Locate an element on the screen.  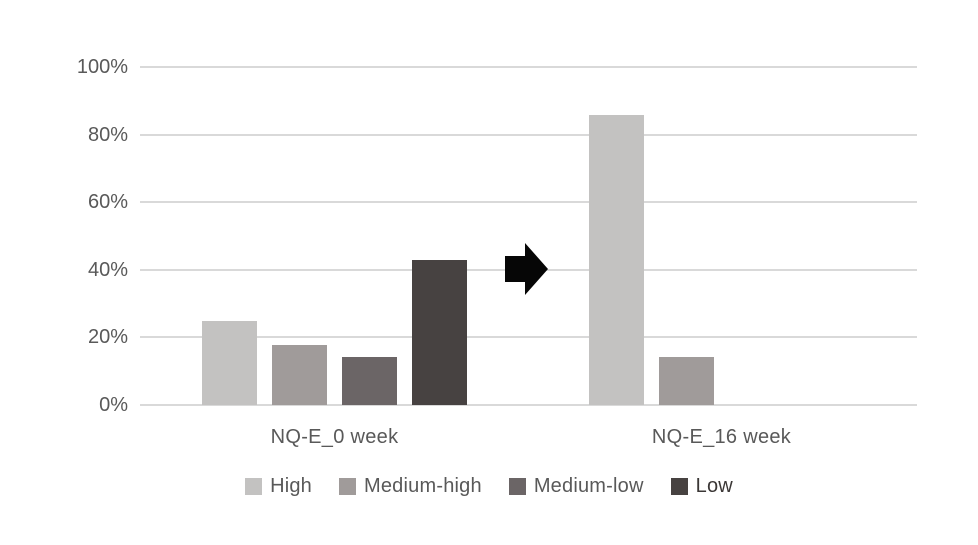
bar-high-nq-e-16-week is located at coordinates (616, 260).